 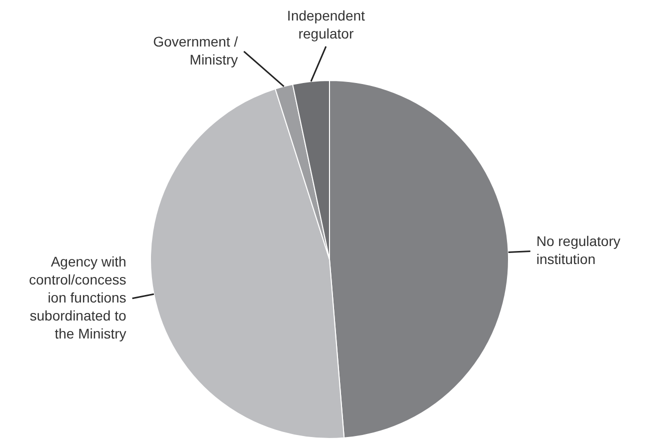 What do you see at coordinates (326, 24) in the screenshot?
I see `slice-label: Independent regulator` at bounding box center [326, 24].